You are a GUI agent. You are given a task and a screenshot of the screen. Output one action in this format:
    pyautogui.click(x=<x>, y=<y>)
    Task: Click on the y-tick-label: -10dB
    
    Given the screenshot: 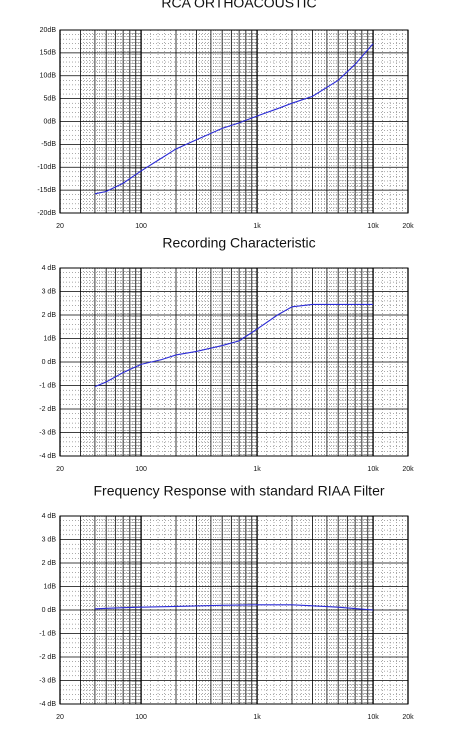 What is the action you would take?
    pyautogui.click(x=46, y=167)
    